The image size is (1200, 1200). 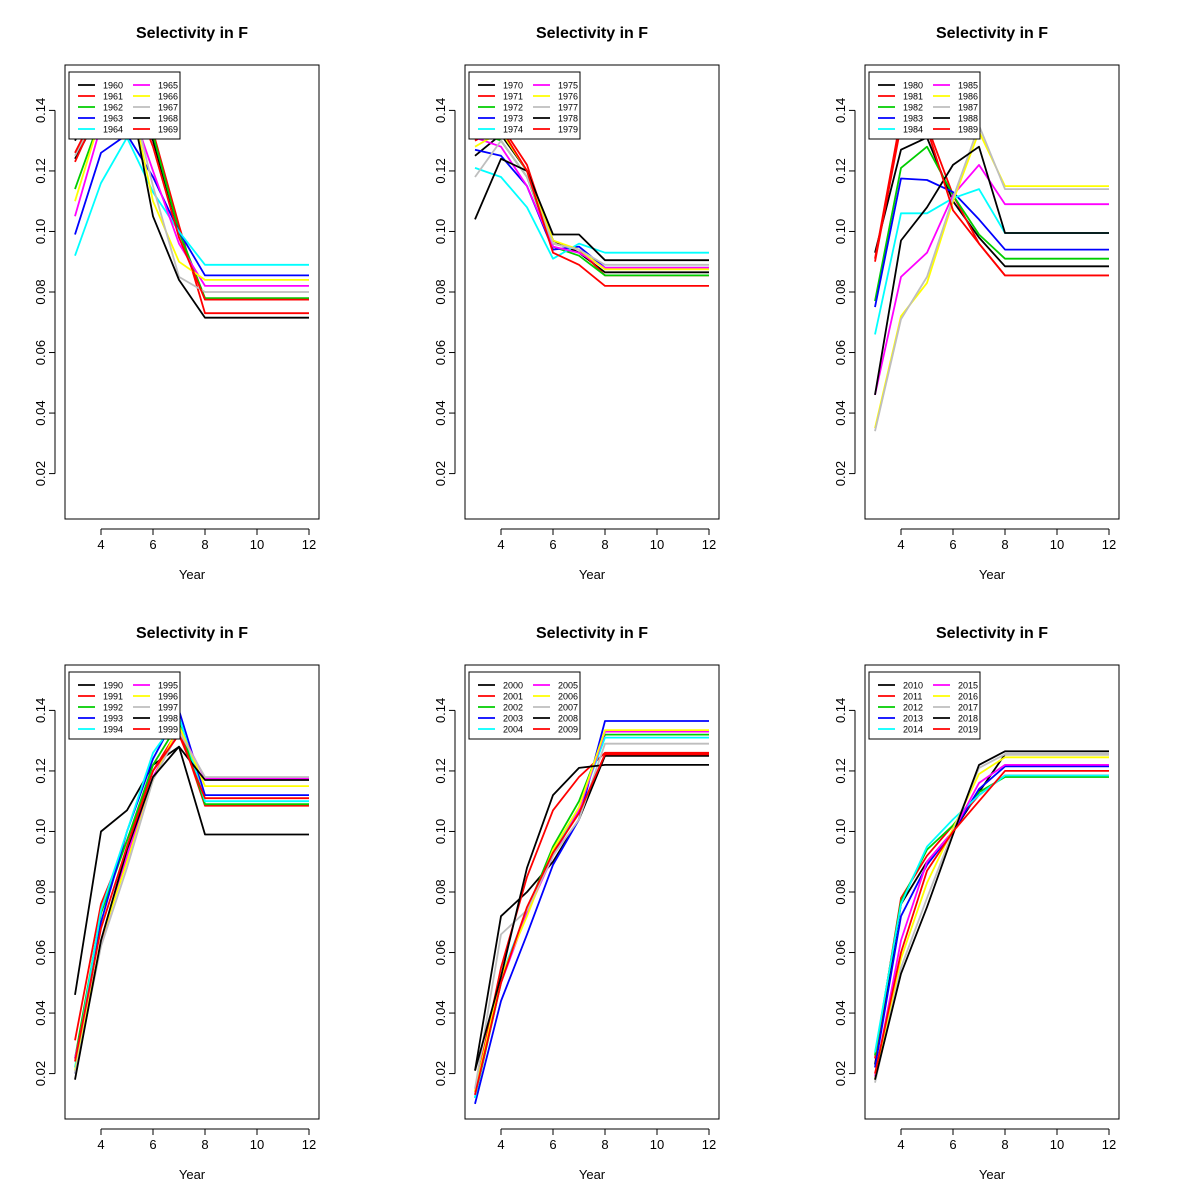 I want to click on legend-label: 1989, so click(x=968, y=130).